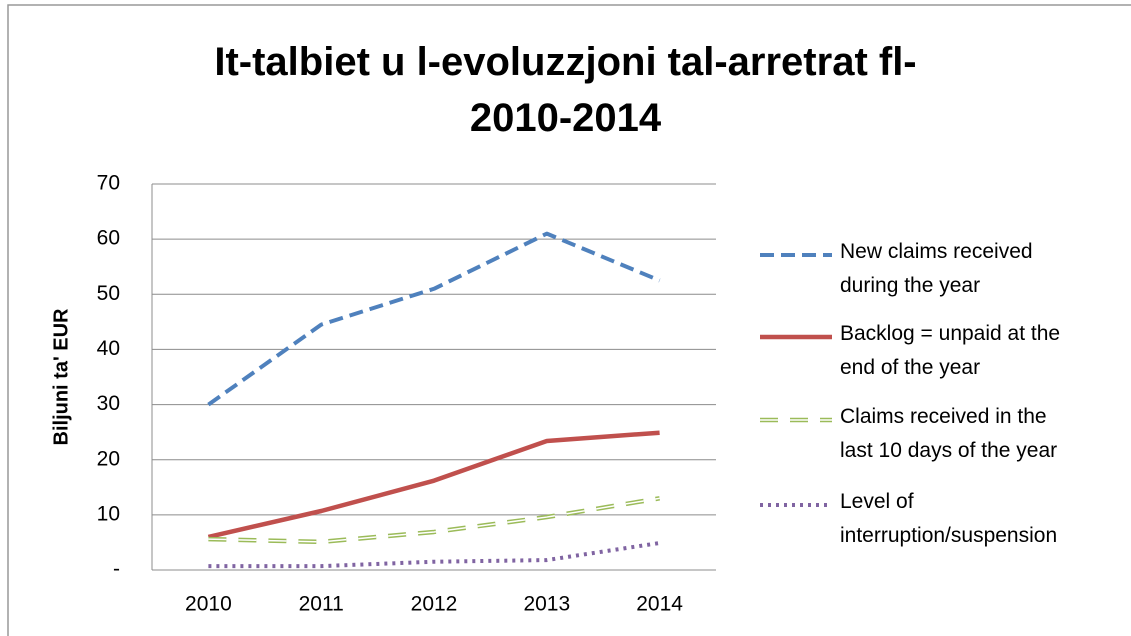 The image size is (1131, 636). I want to click on x-tick-label: 2013, so click(546, 604).